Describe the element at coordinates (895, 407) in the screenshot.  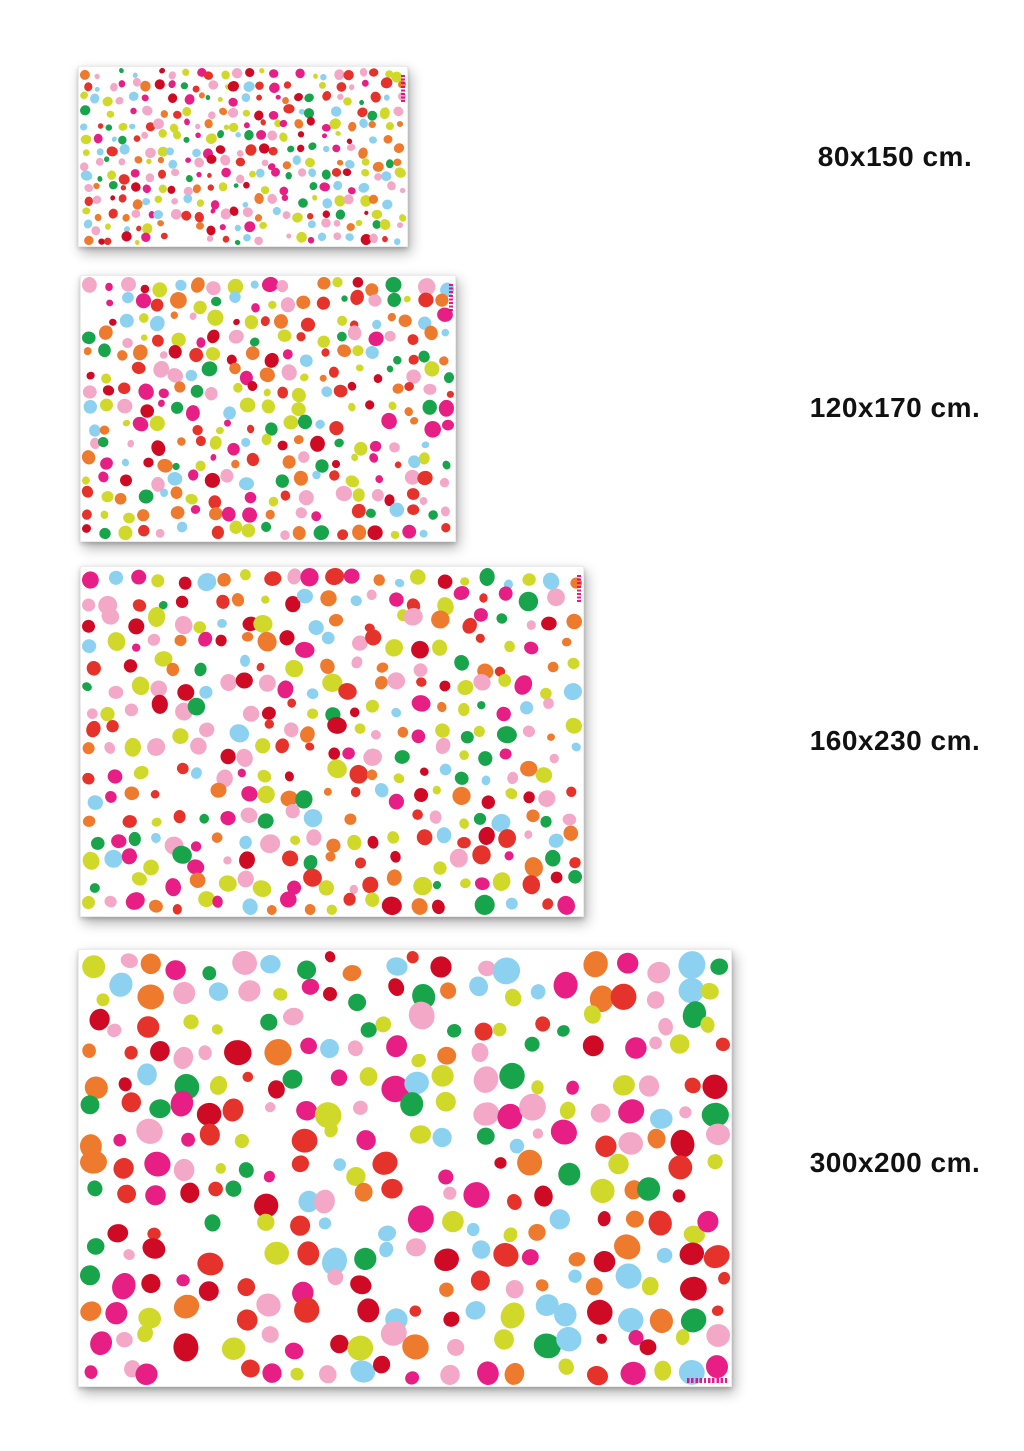
I see `size-label-120x170: 120x170 cm.` at that location.